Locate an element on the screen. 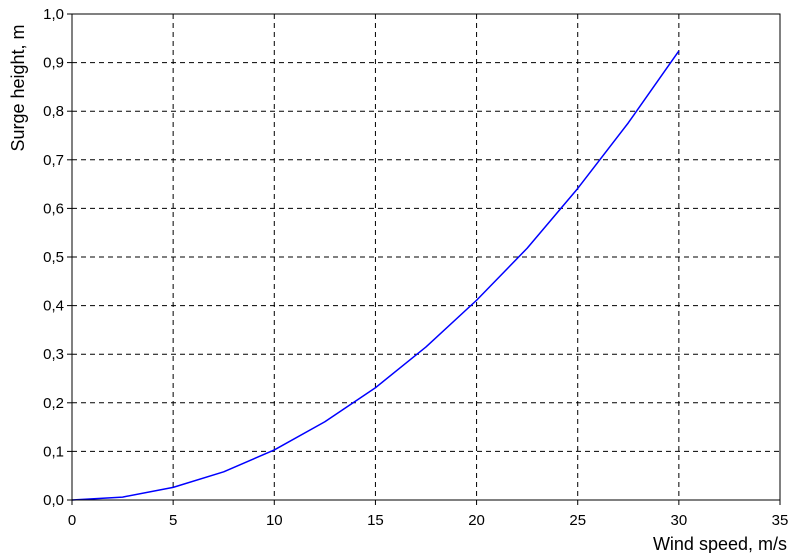 The width and height of the screenshot is (791, 553). y-axis-title: Surge height, m is located at coordinates (18, 87).